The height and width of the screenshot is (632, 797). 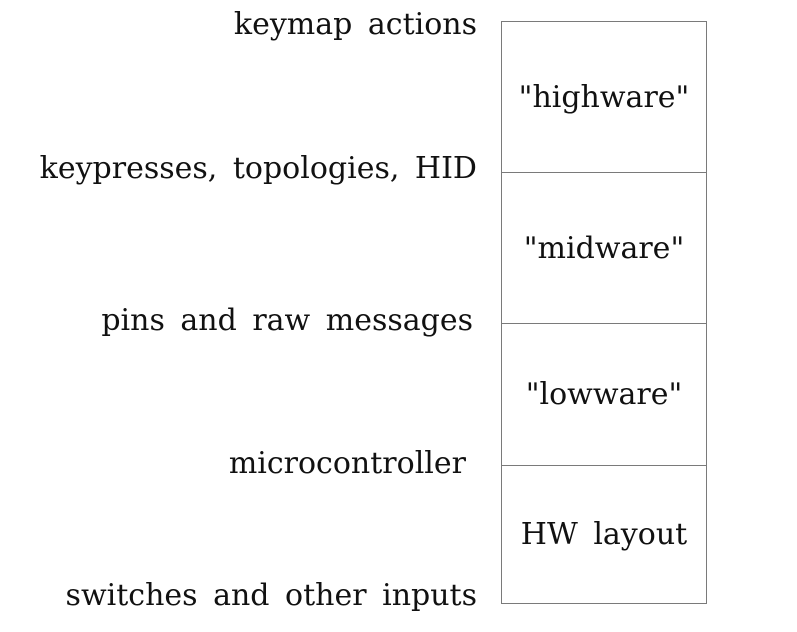 I want to click on boundary-label-pins: pins and raw messages, so click(x=287, y=320).